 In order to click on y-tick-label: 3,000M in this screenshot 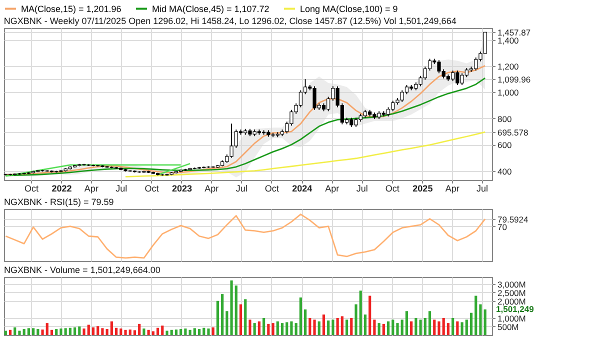, I will do `click(512, 284)`.